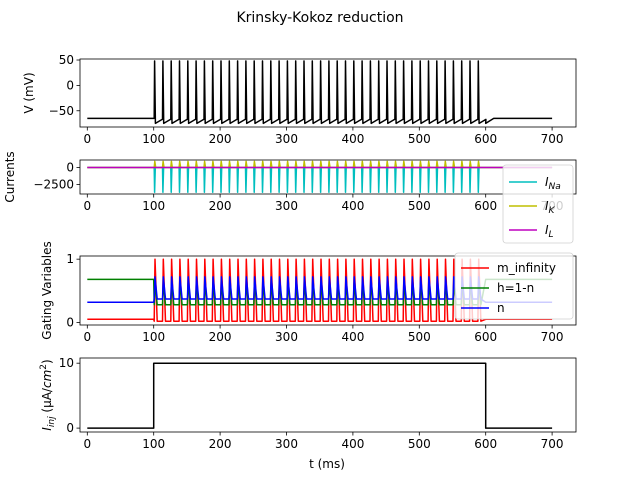 This screenshot has height=480, width=640. Describe the element at coordinates (10, 176) in the screenshot. I see `y-axis-label: Currents` at that location.